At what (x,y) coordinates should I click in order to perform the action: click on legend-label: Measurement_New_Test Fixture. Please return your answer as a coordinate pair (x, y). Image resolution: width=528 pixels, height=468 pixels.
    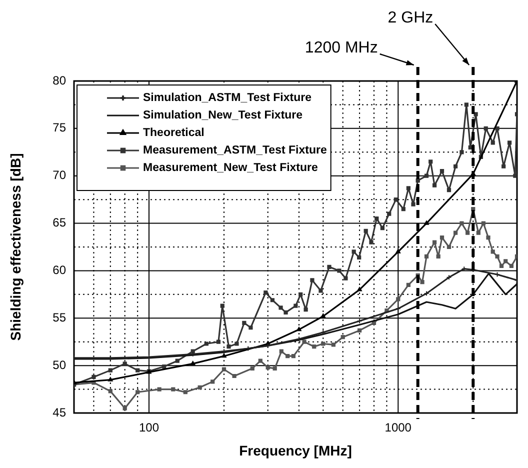
    Looking at the image, I should click on (230, 168).